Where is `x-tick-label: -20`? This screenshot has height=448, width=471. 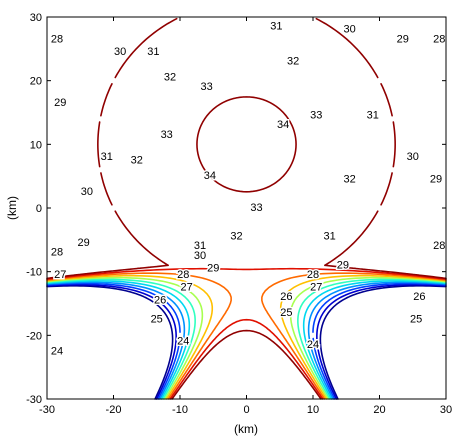
x-tick-label: -20 is located at coordinates (114, 410).